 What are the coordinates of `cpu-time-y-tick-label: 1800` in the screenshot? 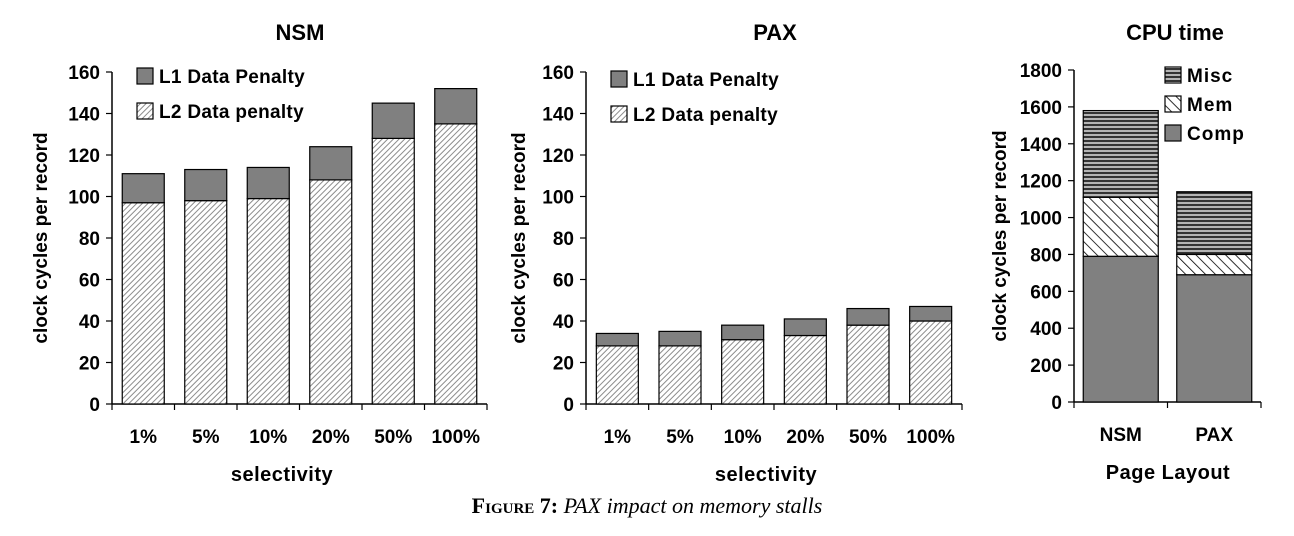 It's located at (1041, 71).